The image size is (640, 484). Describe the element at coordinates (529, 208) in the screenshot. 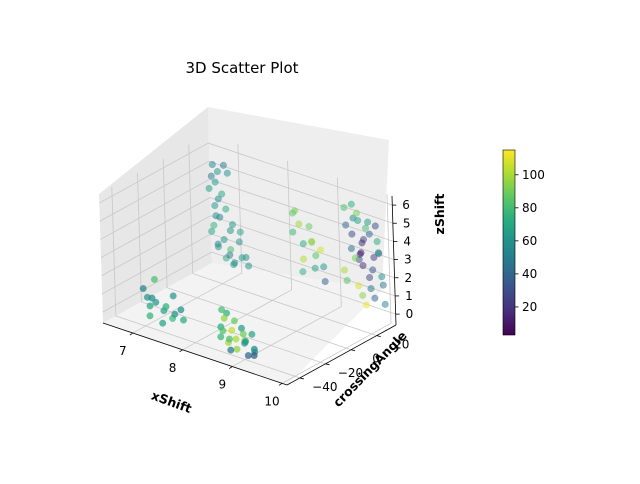

I see `colorbar-tick-label: 80` at that location.